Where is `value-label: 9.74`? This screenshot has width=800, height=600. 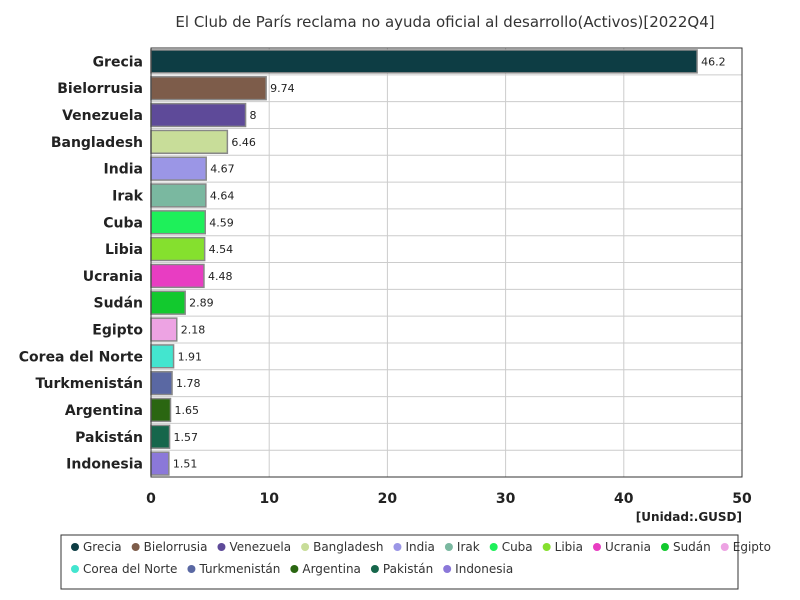 value-label: 9.74 is located at coordinates (282, 88).